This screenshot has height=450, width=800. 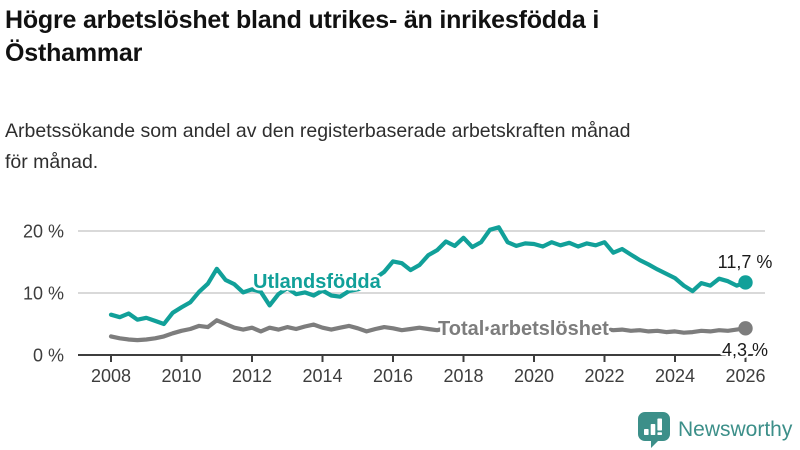 I want to click on y-axis-labels: 0 % 10 % 20 %, so click(x=43, y=294).